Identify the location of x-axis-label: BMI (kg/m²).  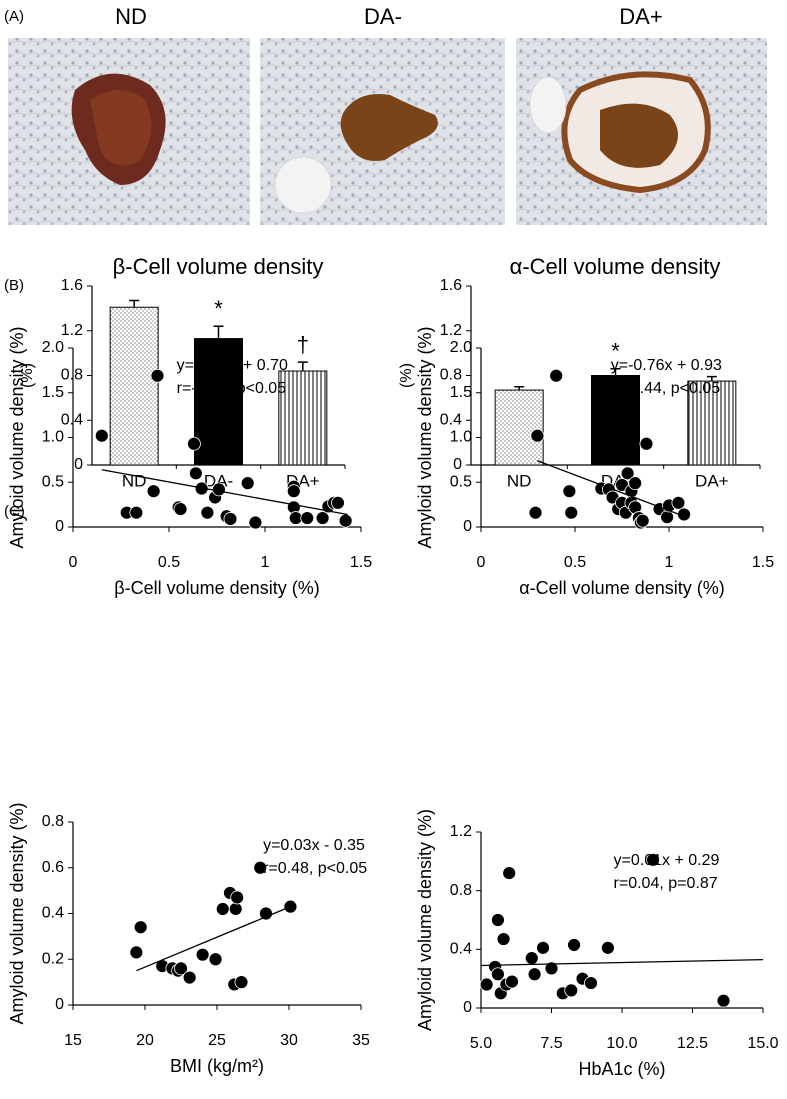
(217, 1066).